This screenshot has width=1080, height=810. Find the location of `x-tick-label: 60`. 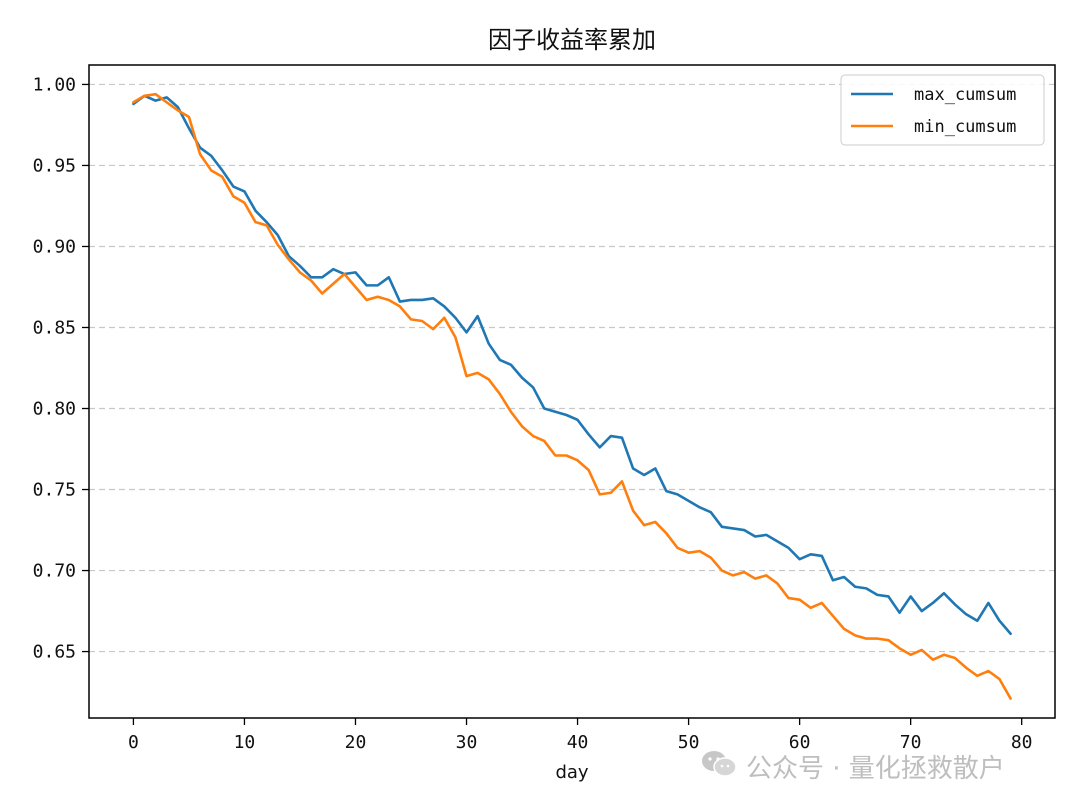

x-tick-label: 60 is located at coordinates (800, 742).